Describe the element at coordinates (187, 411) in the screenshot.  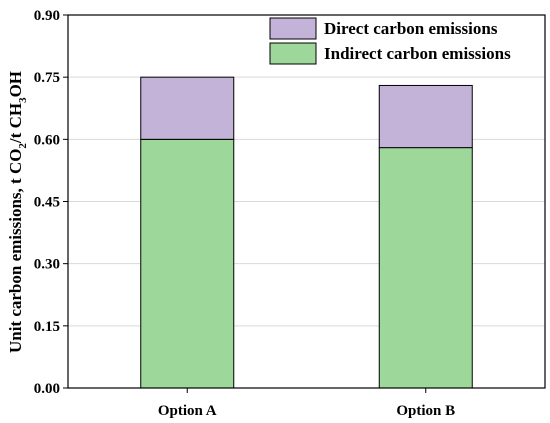
I see `x-tick-label-option-a: Option A` at that location.